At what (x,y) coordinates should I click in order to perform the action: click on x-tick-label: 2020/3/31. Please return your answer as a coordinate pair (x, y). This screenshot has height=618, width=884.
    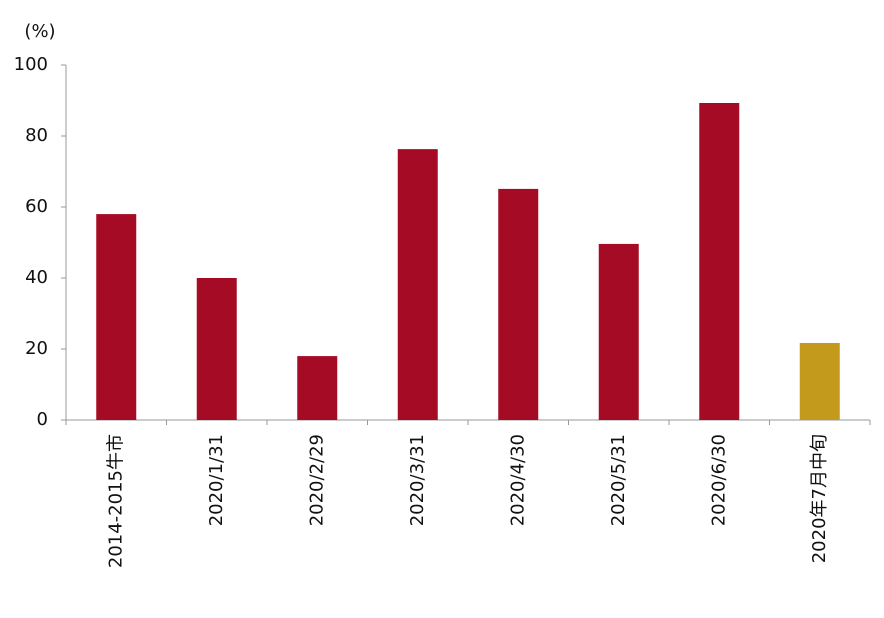
    Looking at the image, I should click on (417, 480).